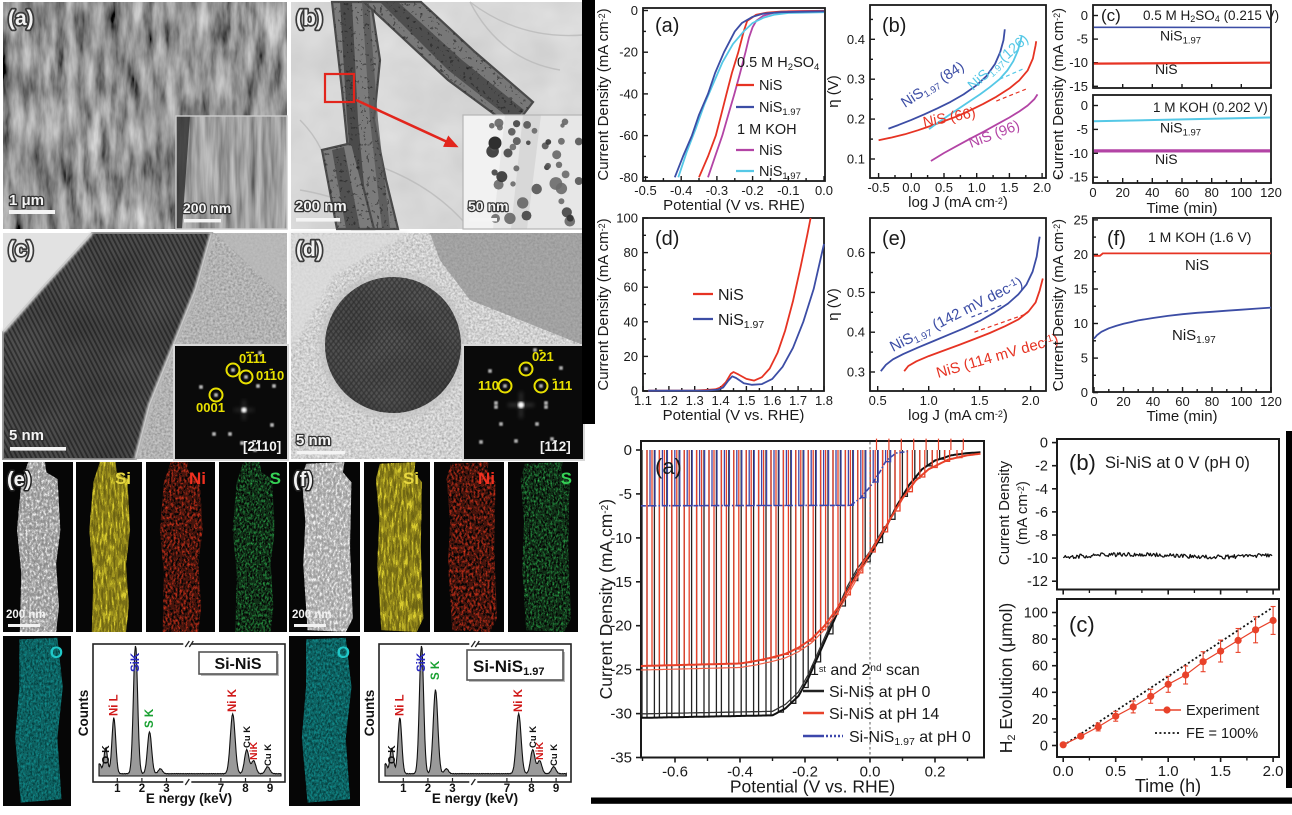 This screenshot has height=815, width=1292. I want to click on svg-text: -30, so click(621, 714).